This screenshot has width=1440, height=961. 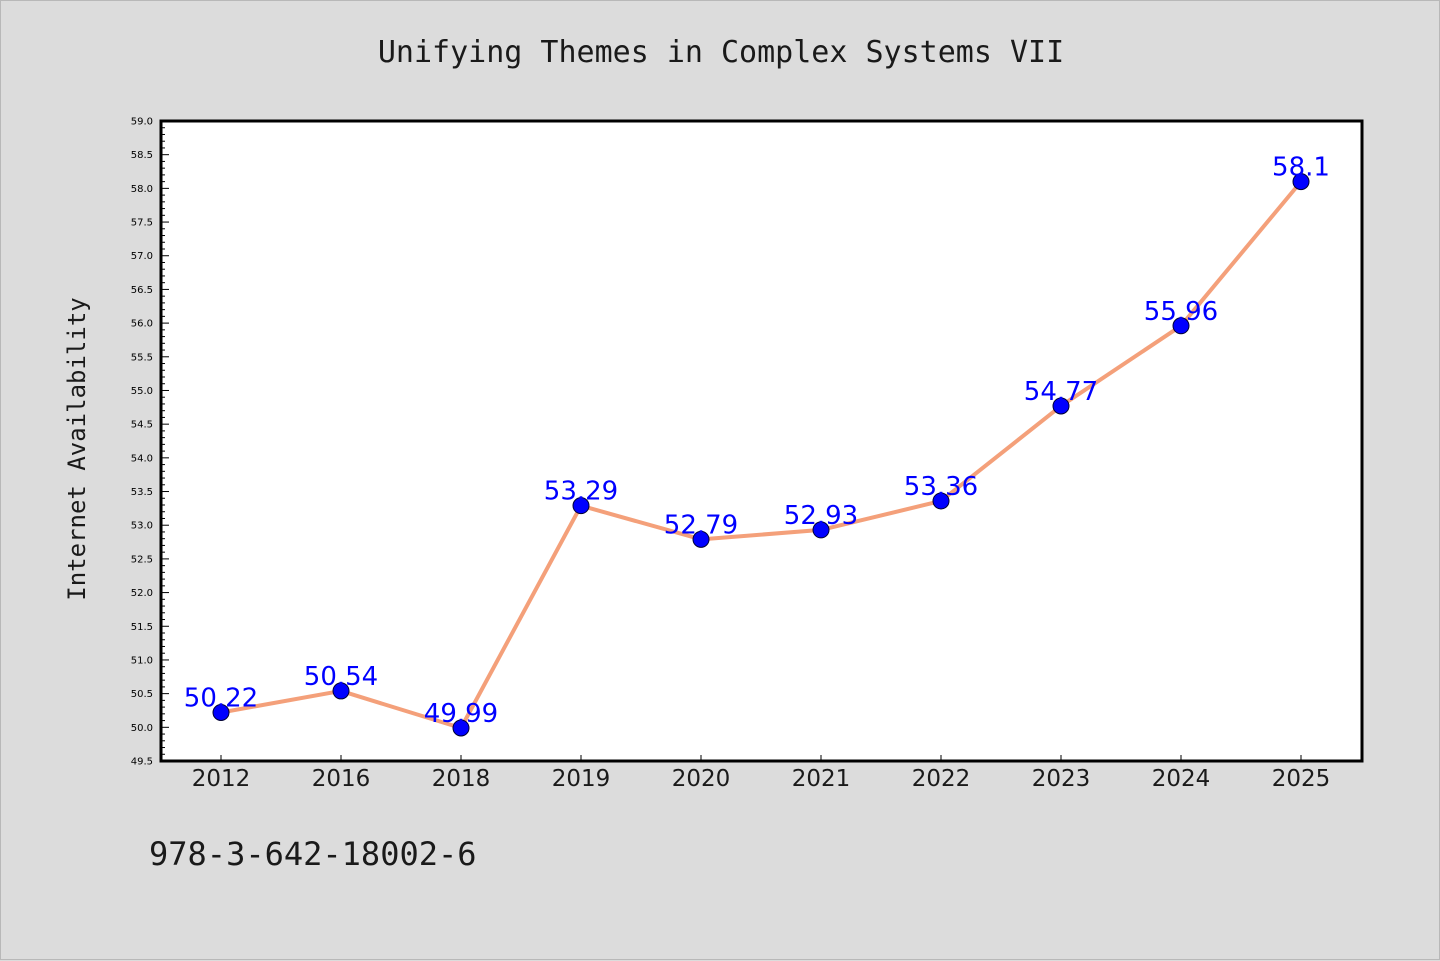 What do you see at coordinates (142, 155) in the screenshot?
I see `y-tick-label: 58.5` at bounding box center [142, 155].